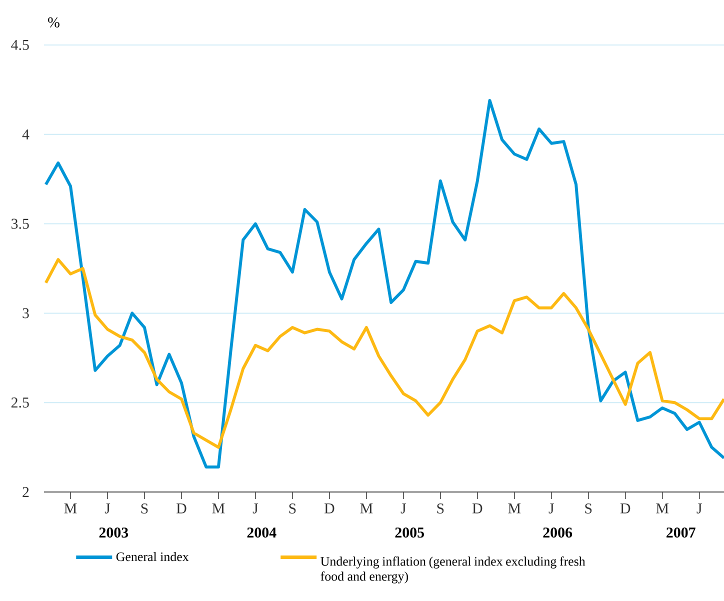  Describe the element at coordinates (25, 313) in the screenshot. I see `y-tick-label: 3` at that location.